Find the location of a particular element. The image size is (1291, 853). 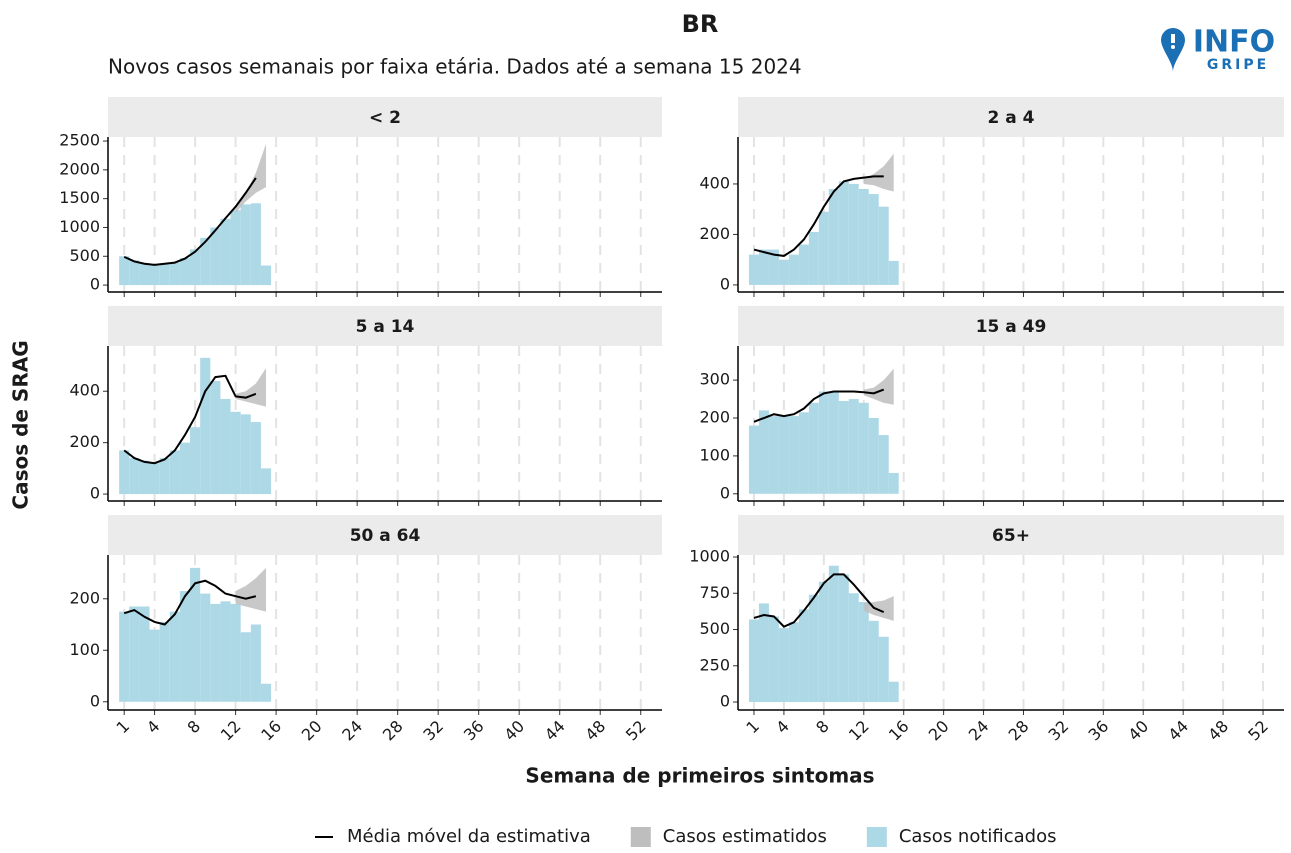

x-tick-label: 20 is located at coordinates (939, 731).